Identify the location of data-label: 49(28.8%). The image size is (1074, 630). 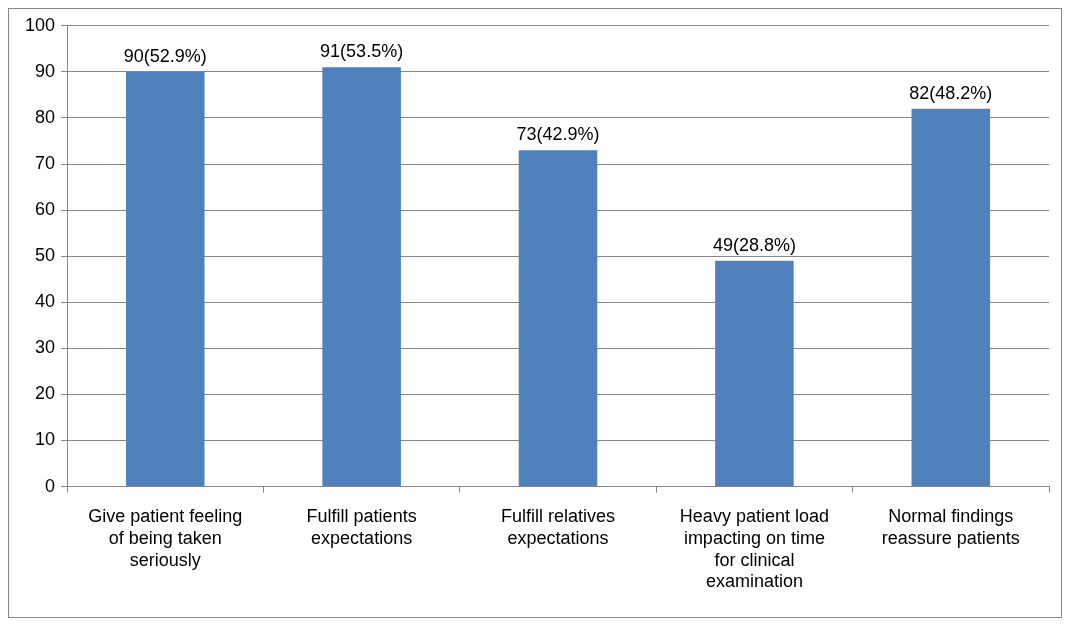
(754, 244).